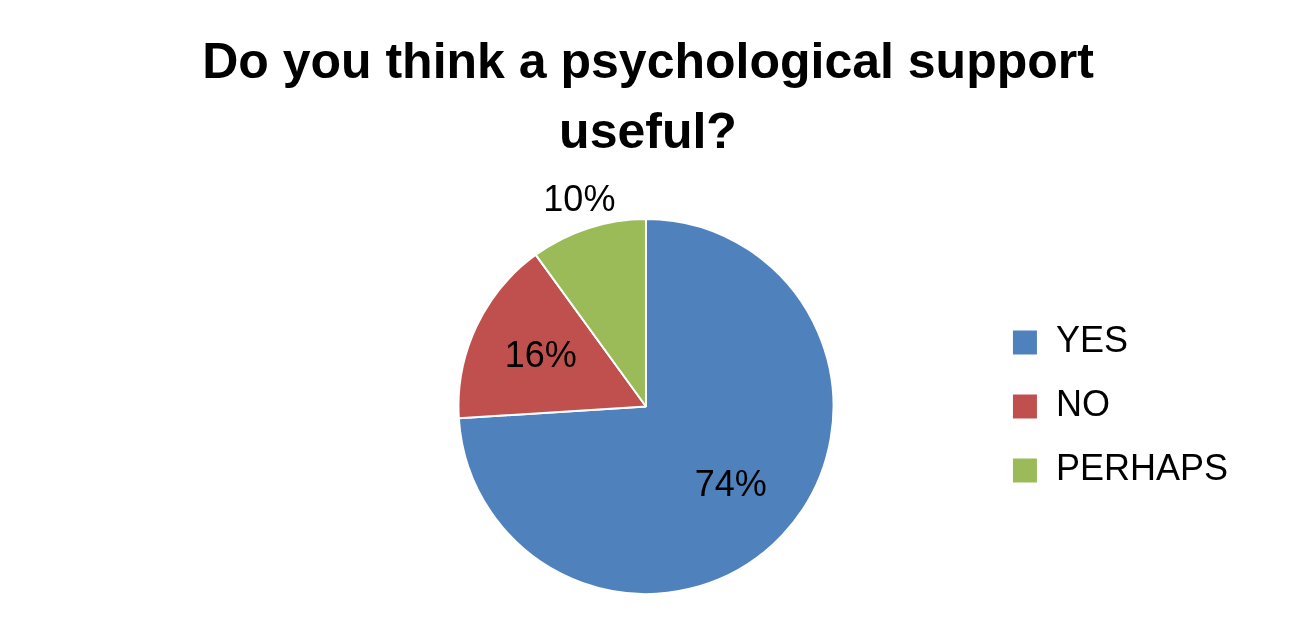  Describe the element at coordinates (540, 354) in the screenshot. I see `data-label: 16%` at that location.